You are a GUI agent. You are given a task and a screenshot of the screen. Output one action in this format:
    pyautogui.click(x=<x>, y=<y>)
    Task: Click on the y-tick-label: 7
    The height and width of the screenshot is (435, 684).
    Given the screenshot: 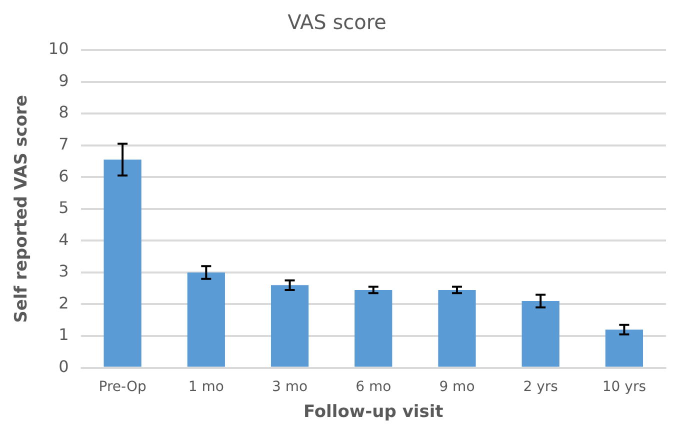 What is the action you would take?
    pyautogui.click(x=63, y=144)
    